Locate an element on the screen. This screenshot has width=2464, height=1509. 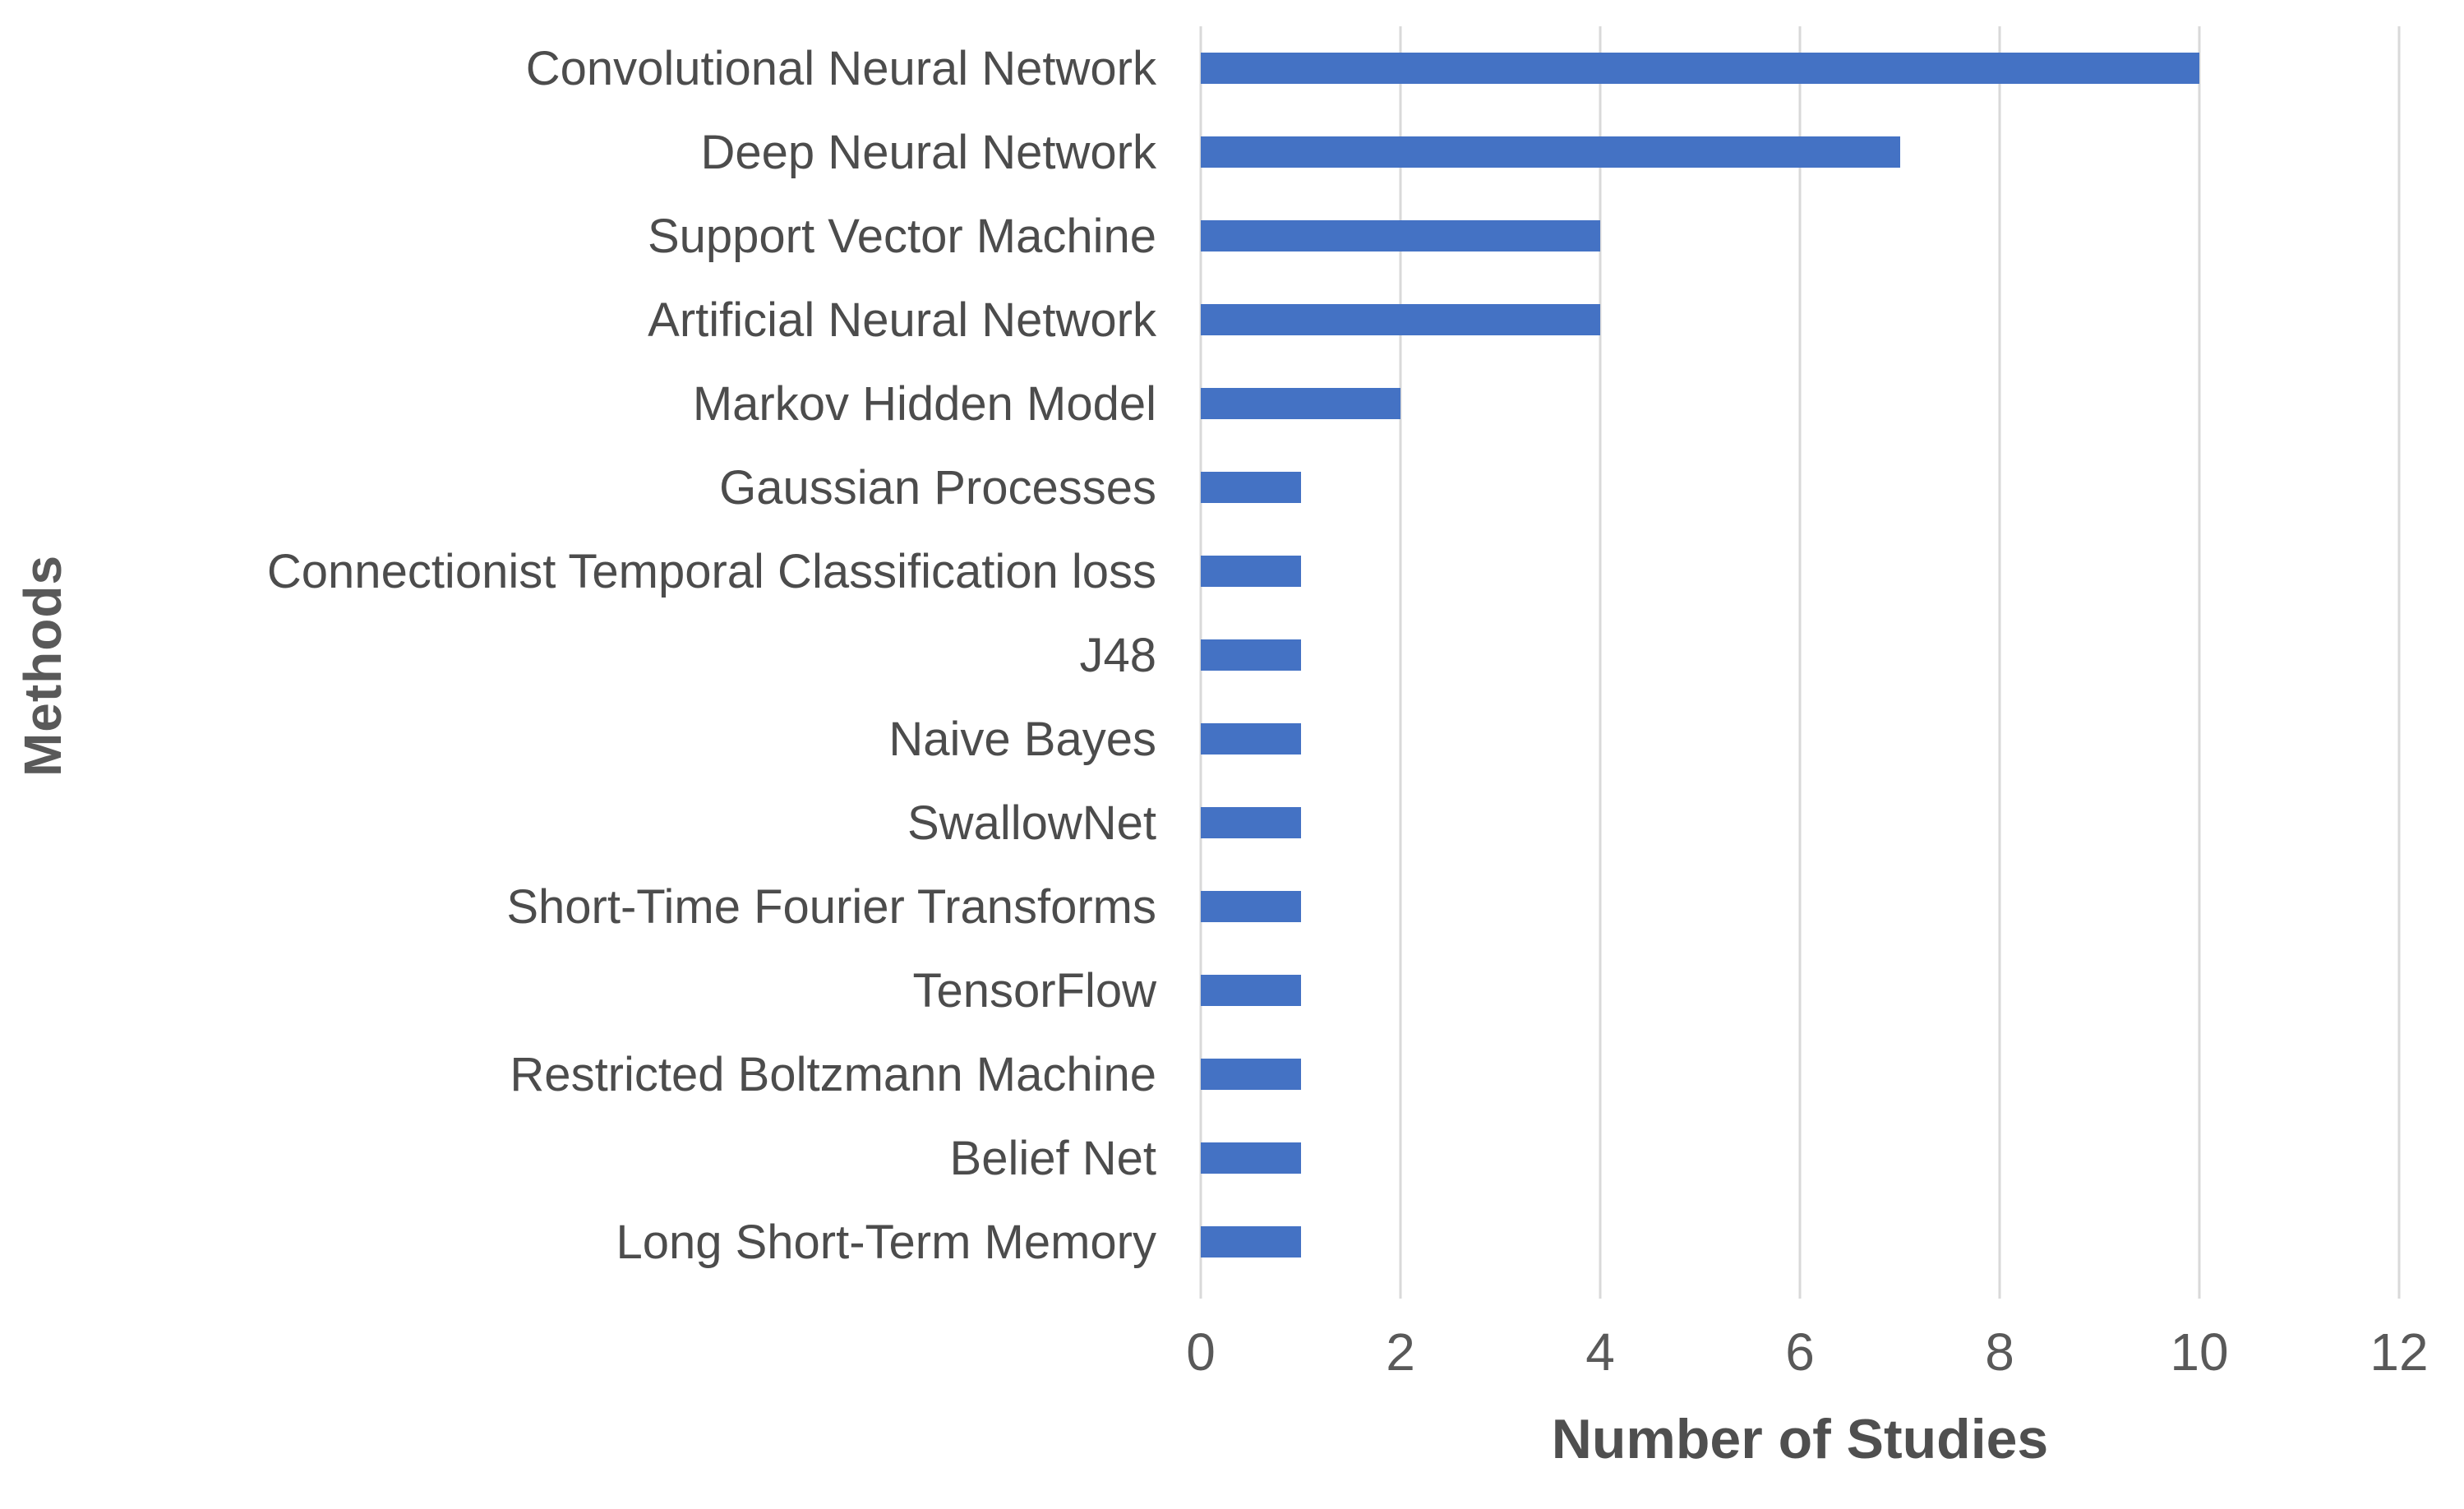
x-tick-label: 2 is located at coordinates (1401, 1352).